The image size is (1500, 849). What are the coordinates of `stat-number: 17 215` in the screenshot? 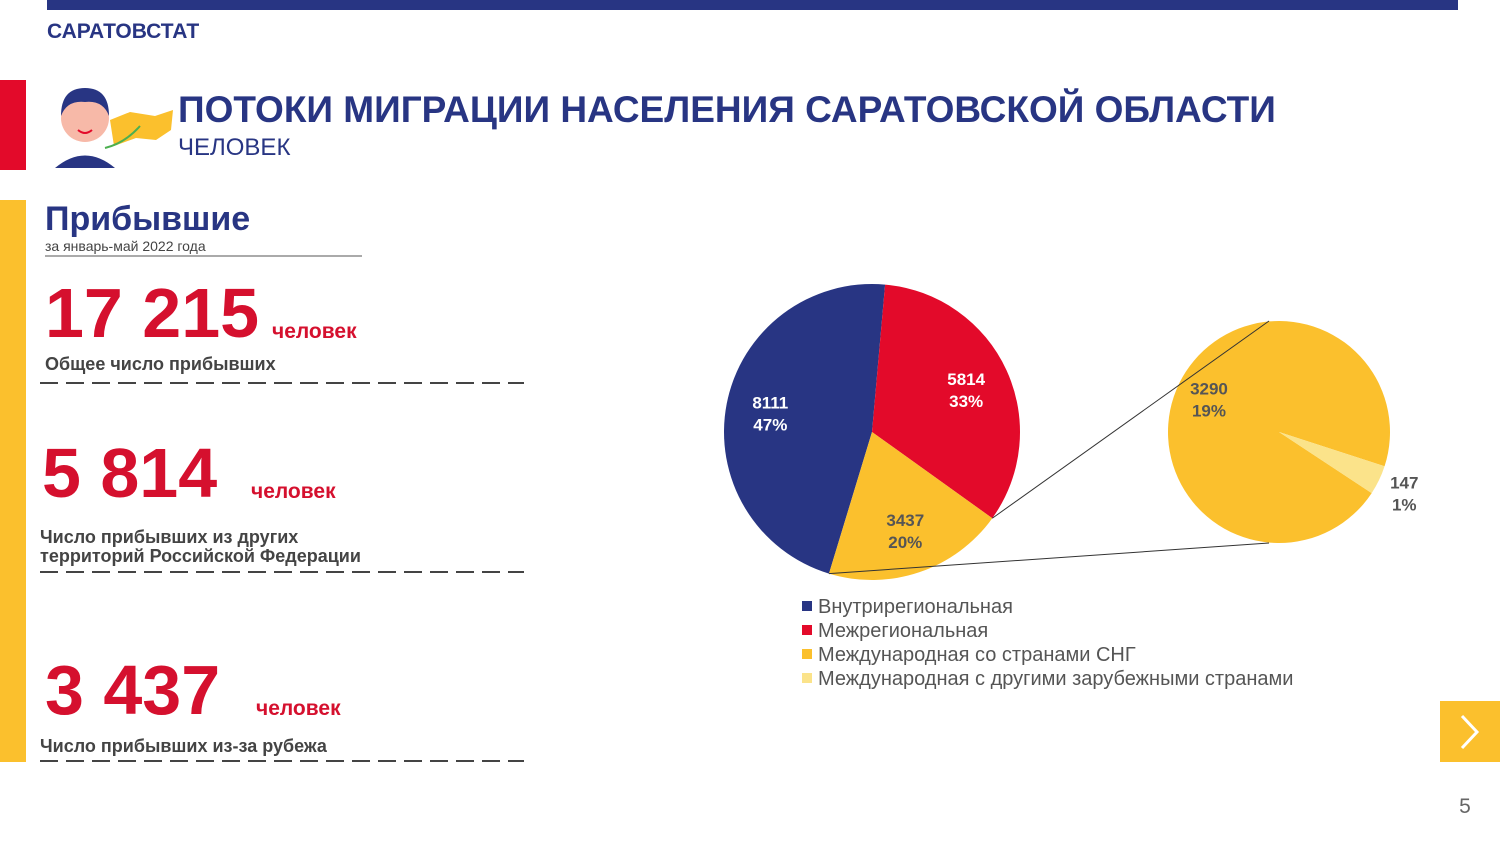 It's located at (152, 313).